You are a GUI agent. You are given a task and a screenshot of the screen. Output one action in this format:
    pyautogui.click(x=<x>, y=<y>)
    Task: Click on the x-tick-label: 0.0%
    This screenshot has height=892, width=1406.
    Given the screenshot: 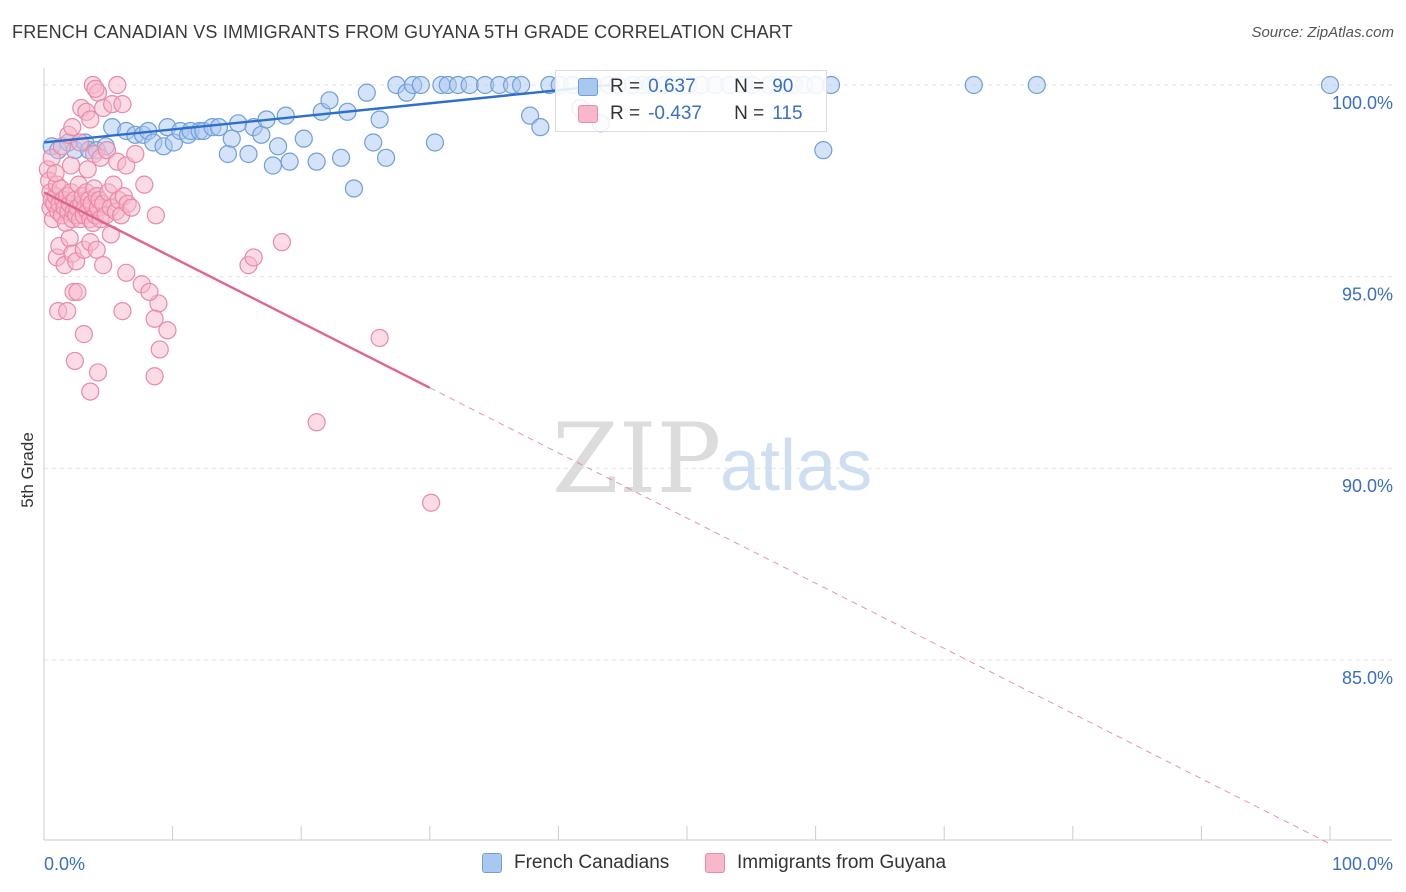 What is the action you would take?
    pyautogui.click(x=64, y=864)
    